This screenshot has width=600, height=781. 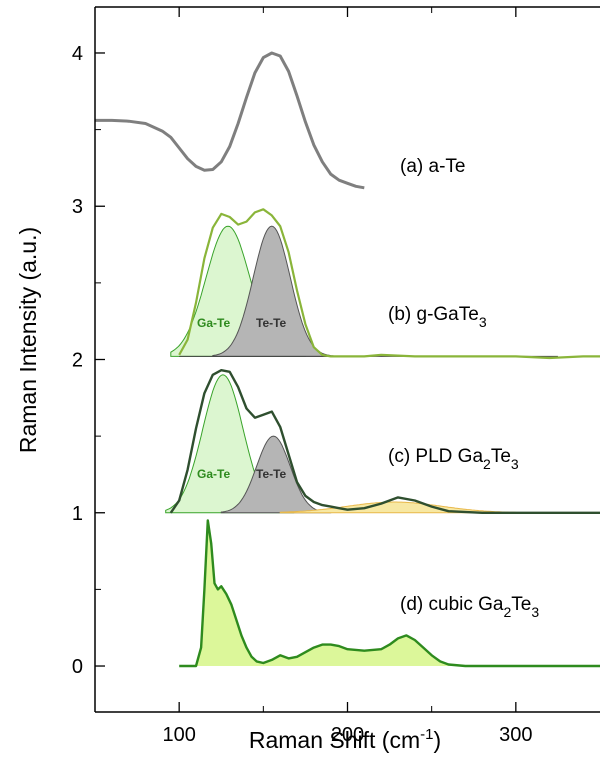 What do you see at coordinates (469, 607) in the screenshot?
I see `label-cubic-ga2te3: (d) cubic Ga2Te3` at bounding box center [469, 607].